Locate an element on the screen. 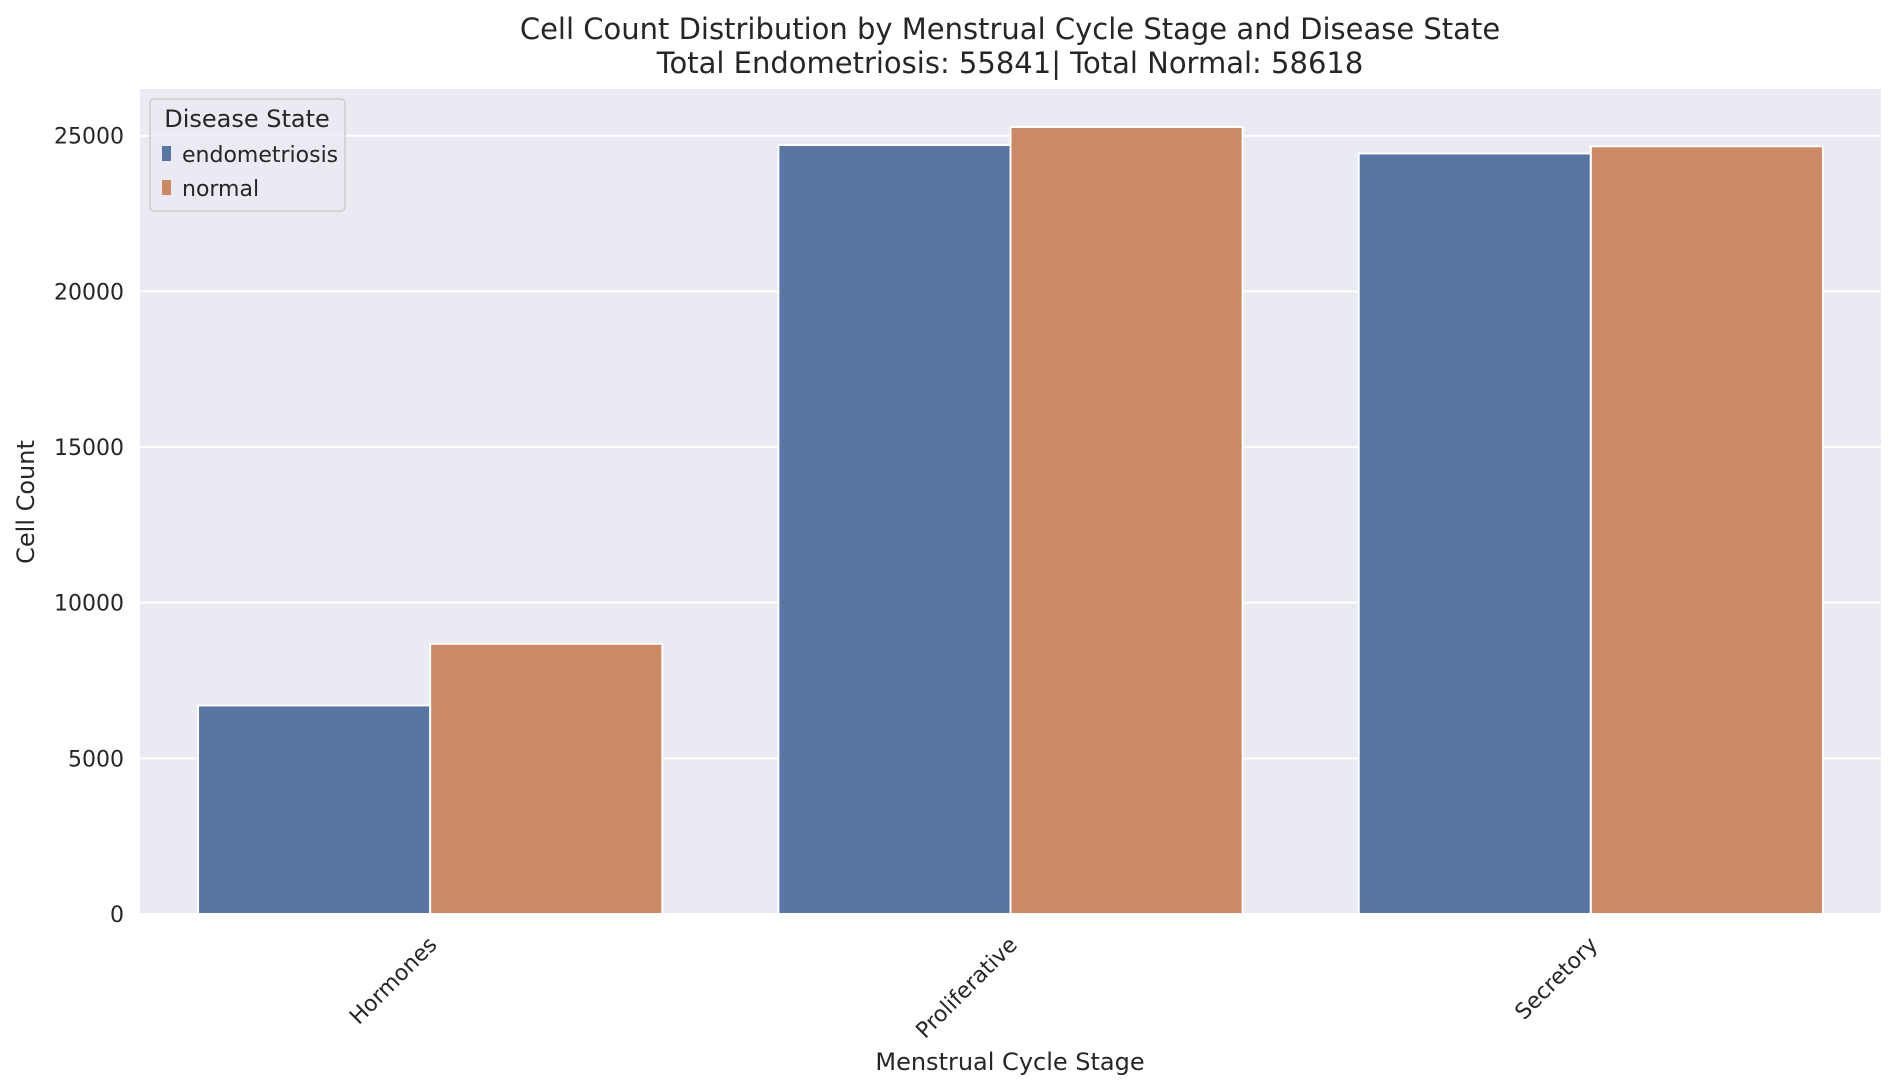 The image size is (1893, 1092). x-axis-ticks: Hormones Proliferative Secretory is located at coordinates (974, 988).